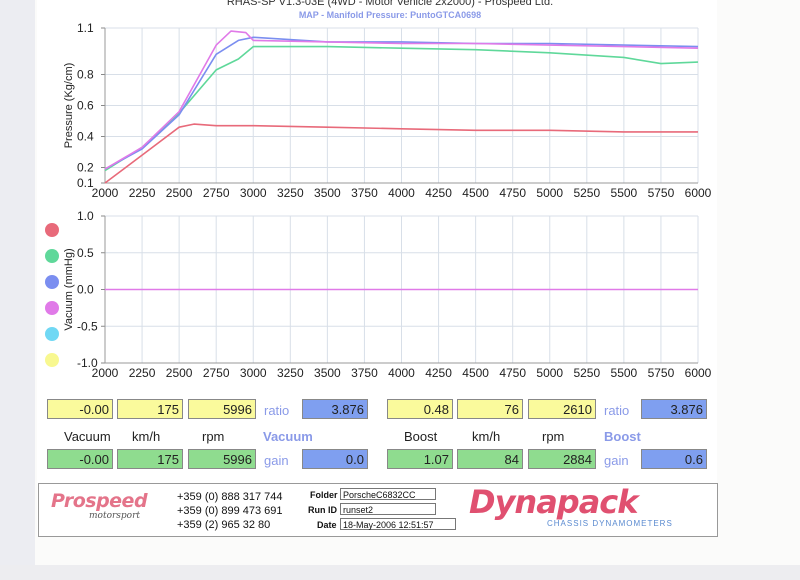 Image resolution: width=800 pixels, height=580 pixels. I want to click on boost-header: Boost, so click(421, 436).